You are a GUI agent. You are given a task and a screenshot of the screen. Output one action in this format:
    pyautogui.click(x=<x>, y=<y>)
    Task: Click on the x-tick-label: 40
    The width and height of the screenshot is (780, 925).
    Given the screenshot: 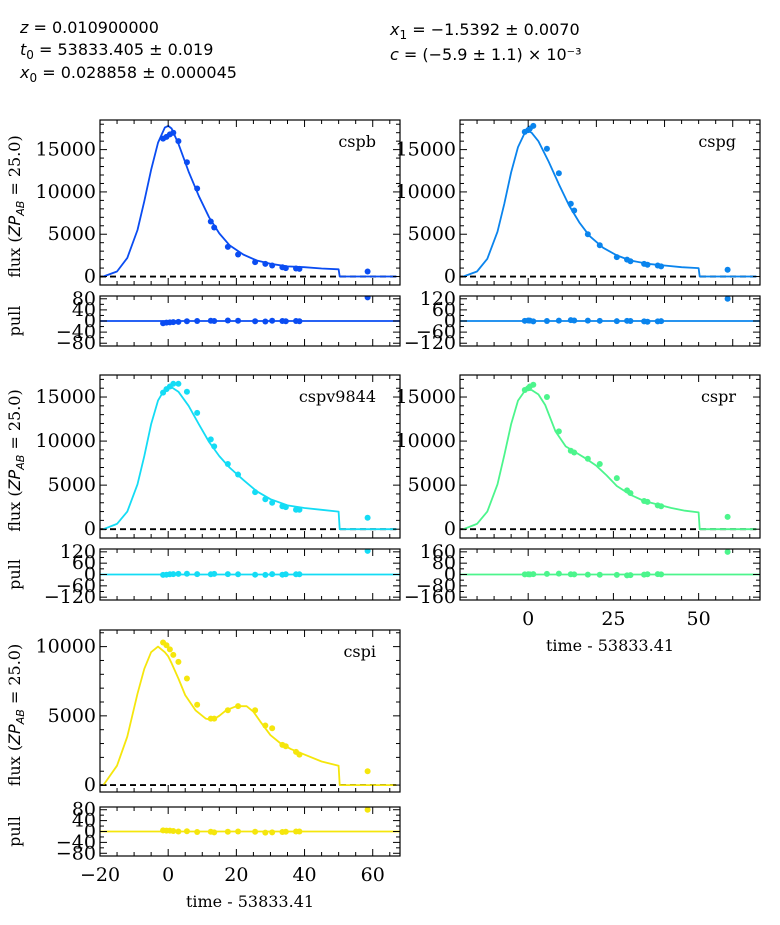 What is the action you would take?
    pyautogui.click(x=304, y=875)
    